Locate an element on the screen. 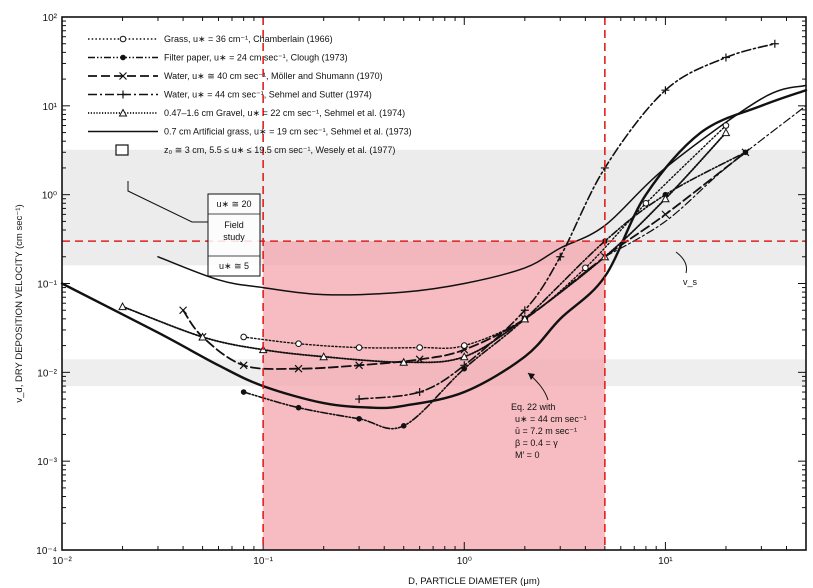 This screenshot has height=588, width=813. y-tick-label: 10⁻⁴ is located at coordinates (46, 551).